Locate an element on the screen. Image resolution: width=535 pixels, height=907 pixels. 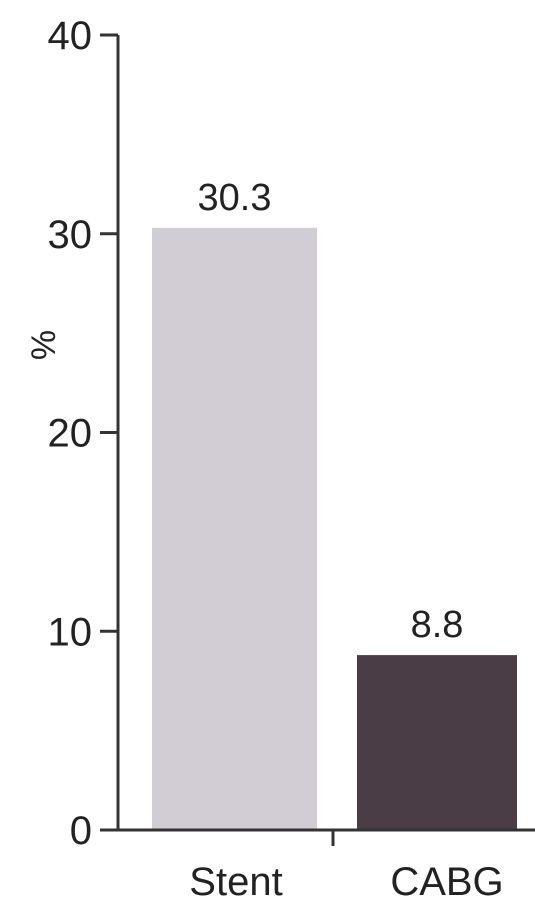
x-tick-label-cabg: CABG is located at coordinates (446, 881).